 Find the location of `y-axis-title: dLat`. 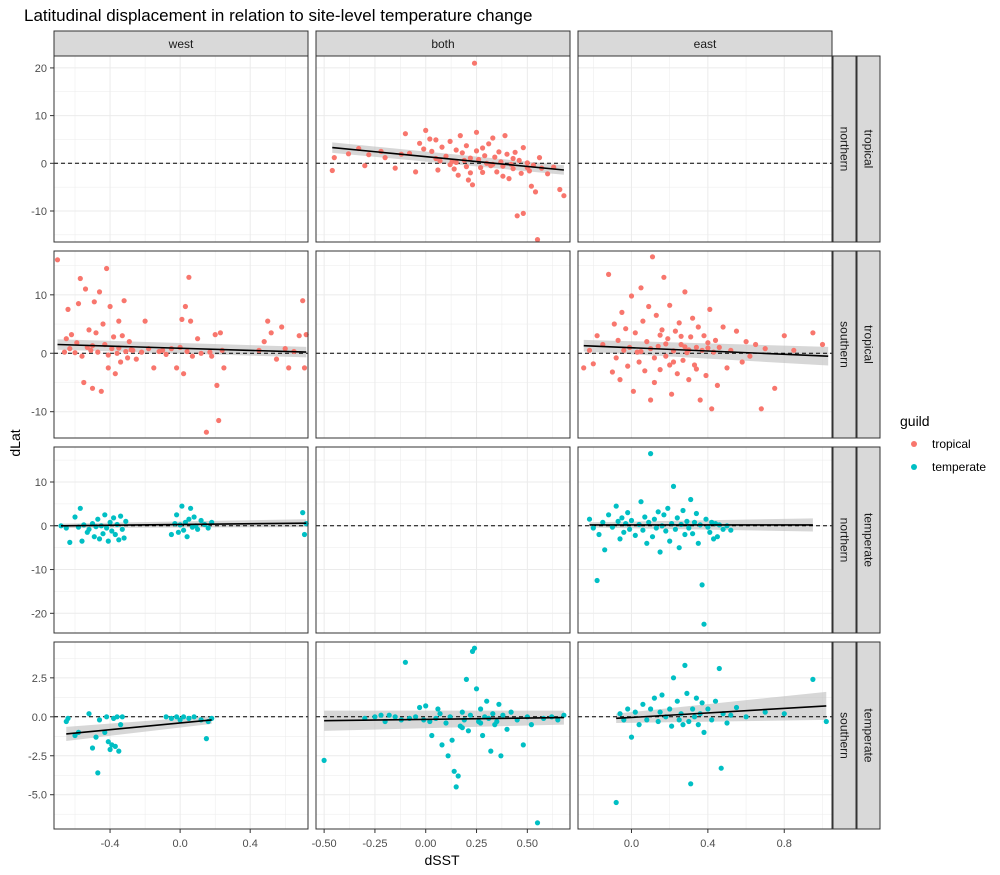

y-axis-title: dLat is located at coordinates (15, 442).